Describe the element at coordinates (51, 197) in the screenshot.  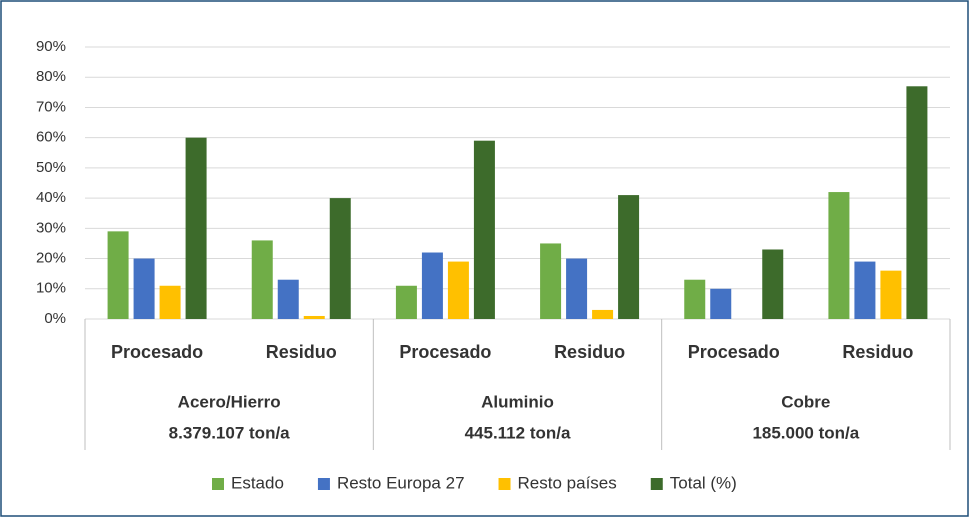
I see `y-tick-label: 40%` at that location.